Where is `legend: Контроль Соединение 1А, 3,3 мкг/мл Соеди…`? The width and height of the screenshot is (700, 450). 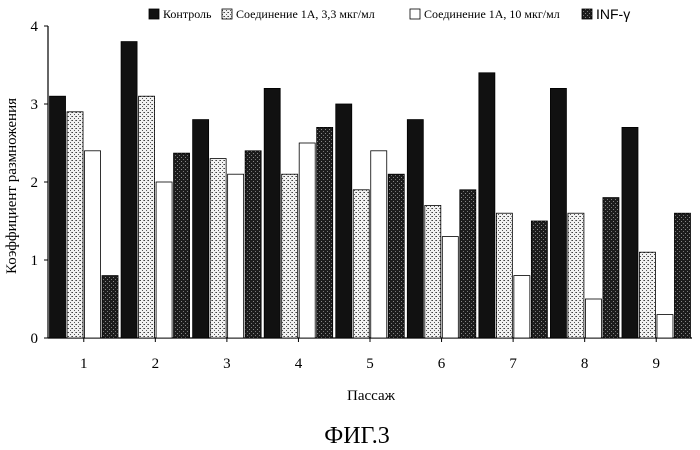 legend: Контроль Соединение 1А, 3,3 мкг/мл Соеди… is located at coordinates (389, 14).